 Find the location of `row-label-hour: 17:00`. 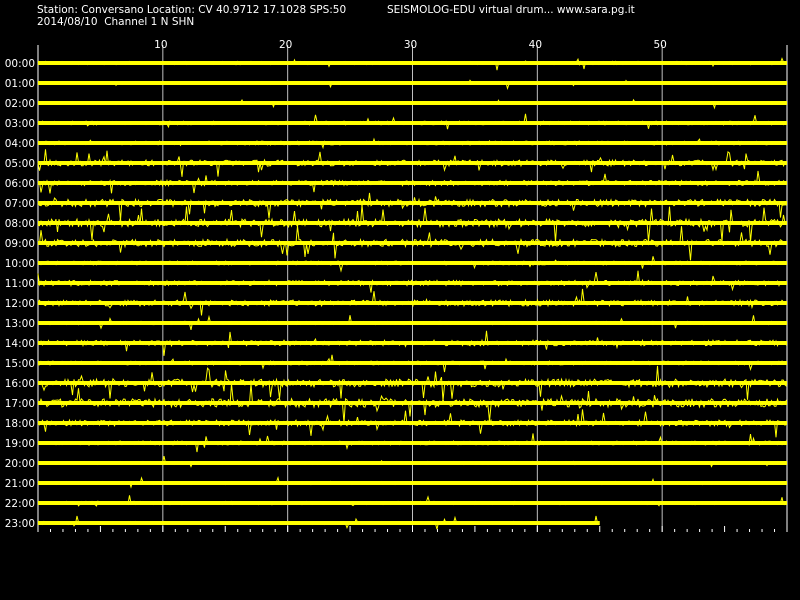

row-label-hour: 17:00 is located at coordinates (20, 404).